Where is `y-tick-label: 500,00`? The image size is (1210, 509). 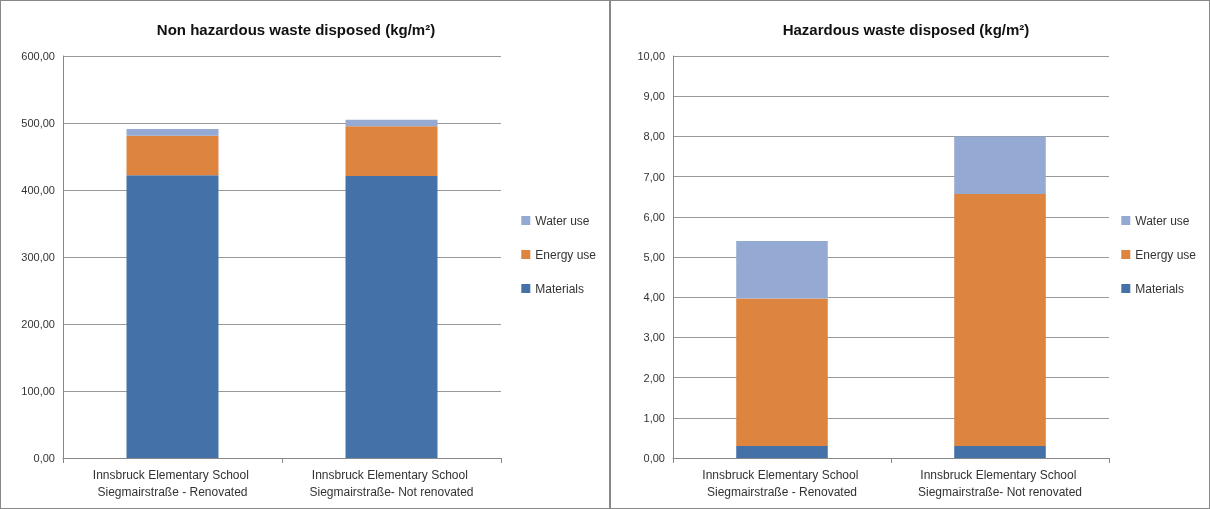 y-tick-label: 500,00 is located at coordinates (38, 123).